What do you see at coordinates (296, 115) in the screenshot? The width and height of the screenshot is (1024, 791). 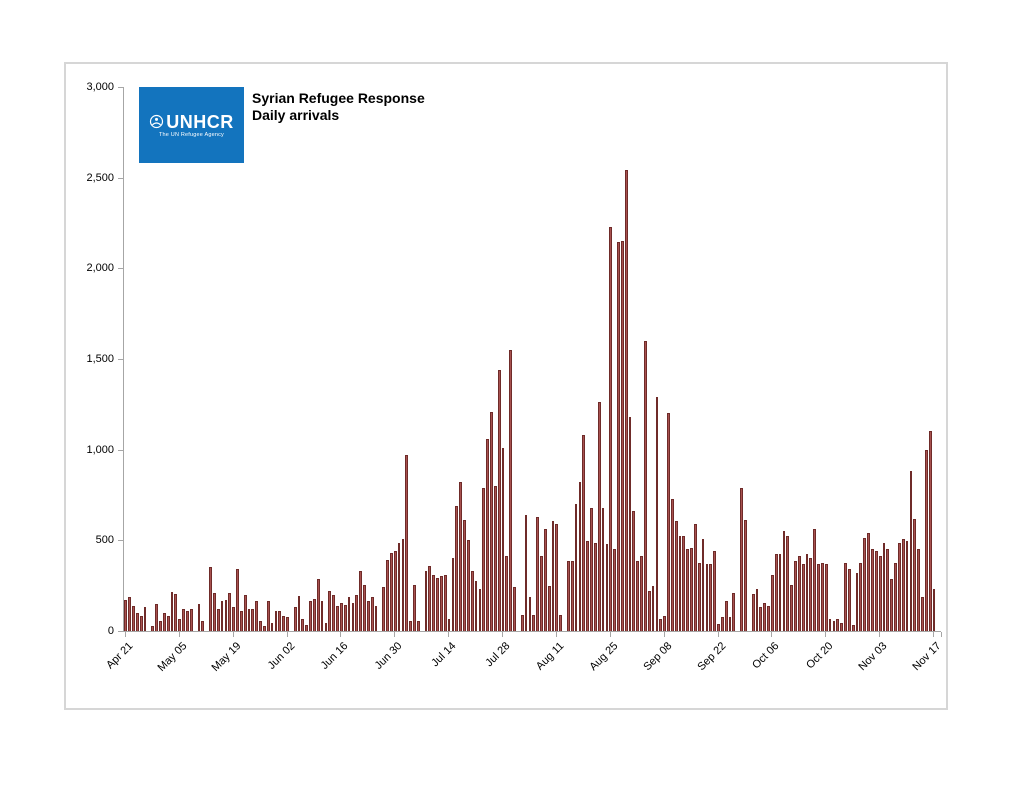 I see `chart-title-line2: Daily arrivals` at bounding box center [296, 115].